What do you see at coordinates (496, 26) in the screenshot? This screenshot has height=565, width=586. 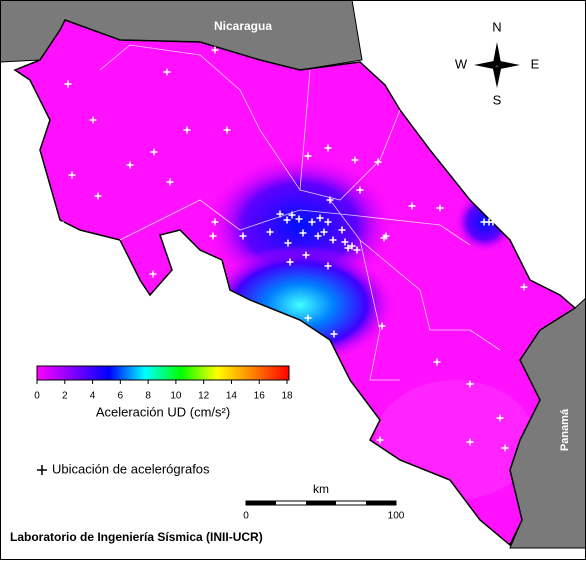 I see `compass-label: N` at bounding box center [496, 26].